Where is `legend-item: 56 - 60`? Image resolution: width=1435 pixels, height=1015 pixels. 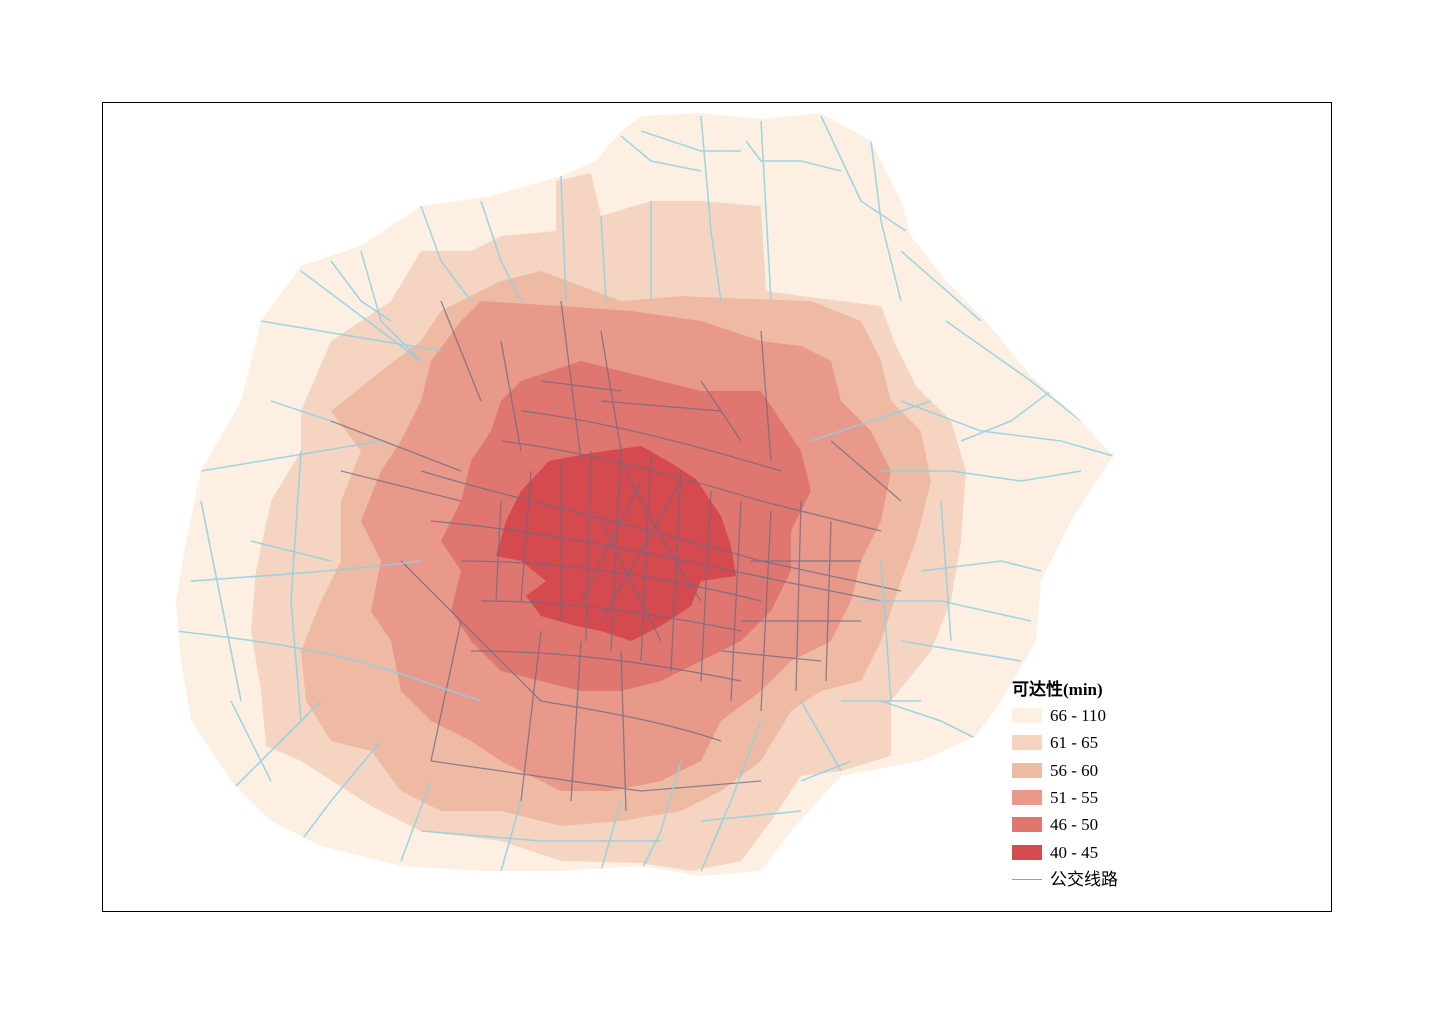 legend-item: 56 - 60 is located at coordinates (1097, 770).